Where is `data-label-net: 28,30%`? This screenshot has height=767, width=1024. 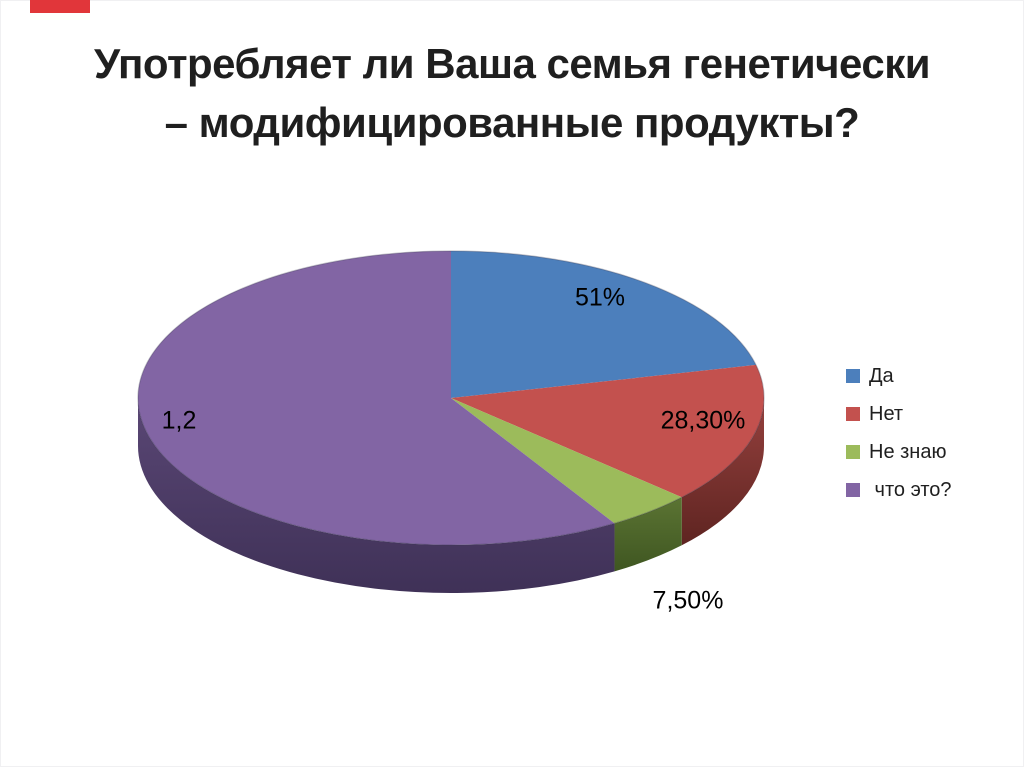
data-label-net: 28,30% is located at coordinates (703, 420).